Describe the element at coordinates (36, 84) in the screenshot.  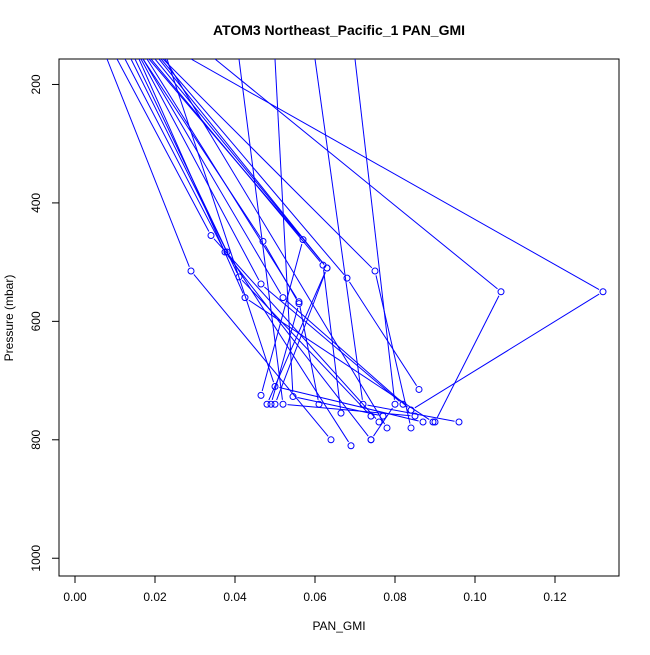
I see `y-tick-label: 200` at that location.